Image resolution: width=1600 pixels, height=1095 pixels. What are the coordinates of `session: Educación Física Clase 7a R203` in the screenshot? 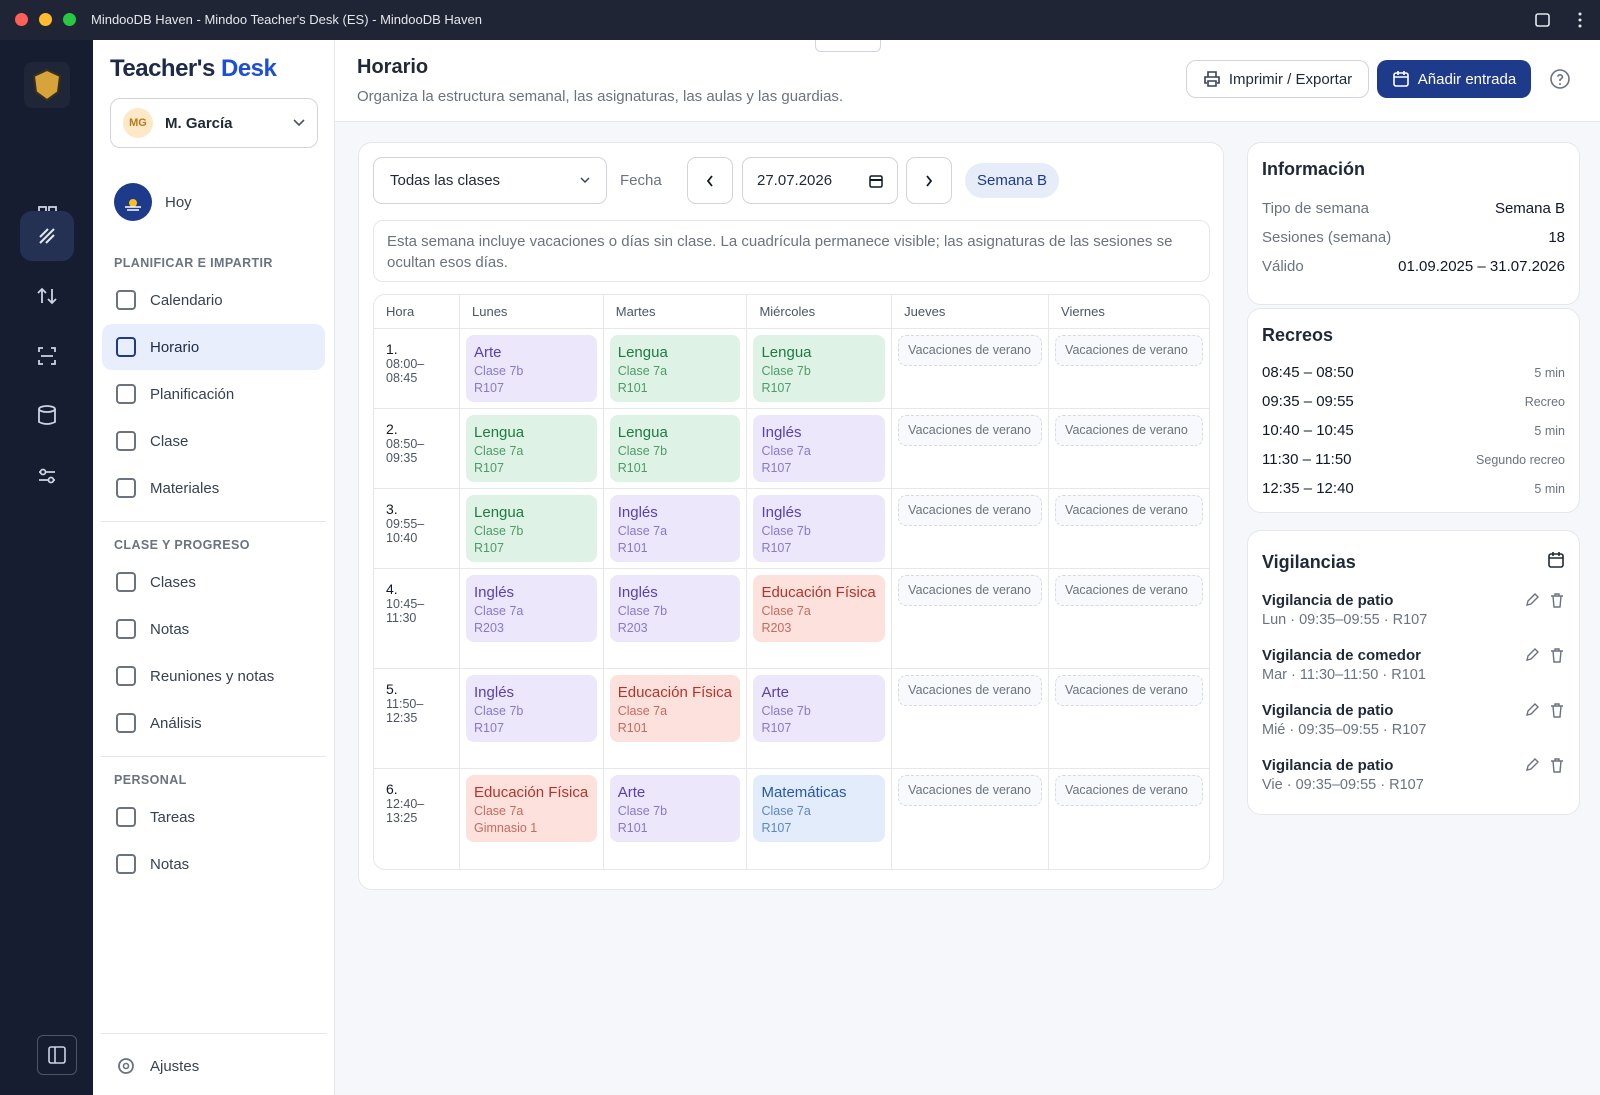 It's located at (819, 608).